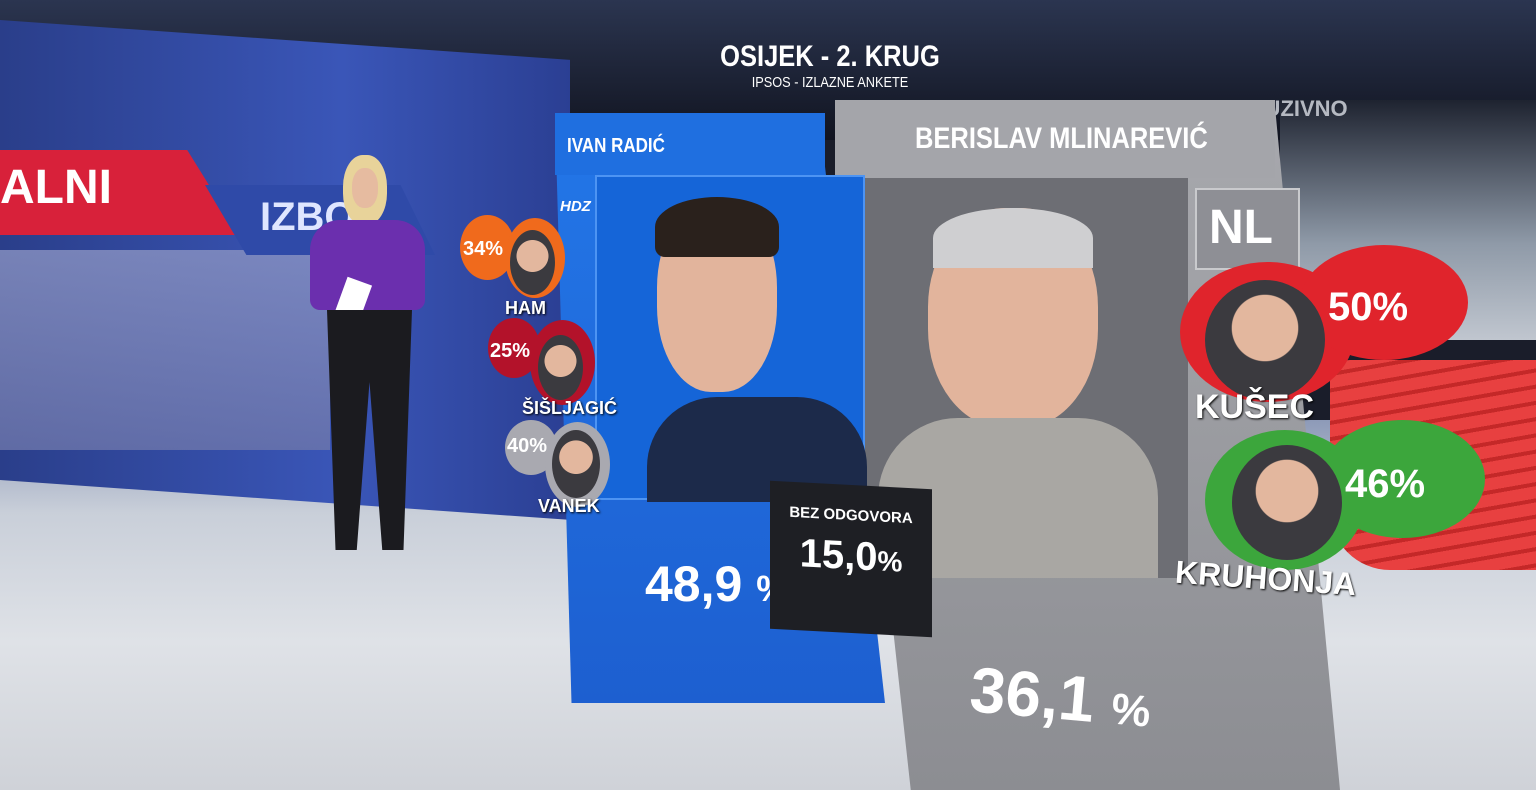 The height and width of the screenshot is (790, 1536). Describe the element at coordinates (56, 187) in the screenshot. I see `banner-red-text: ALNI` at that location.